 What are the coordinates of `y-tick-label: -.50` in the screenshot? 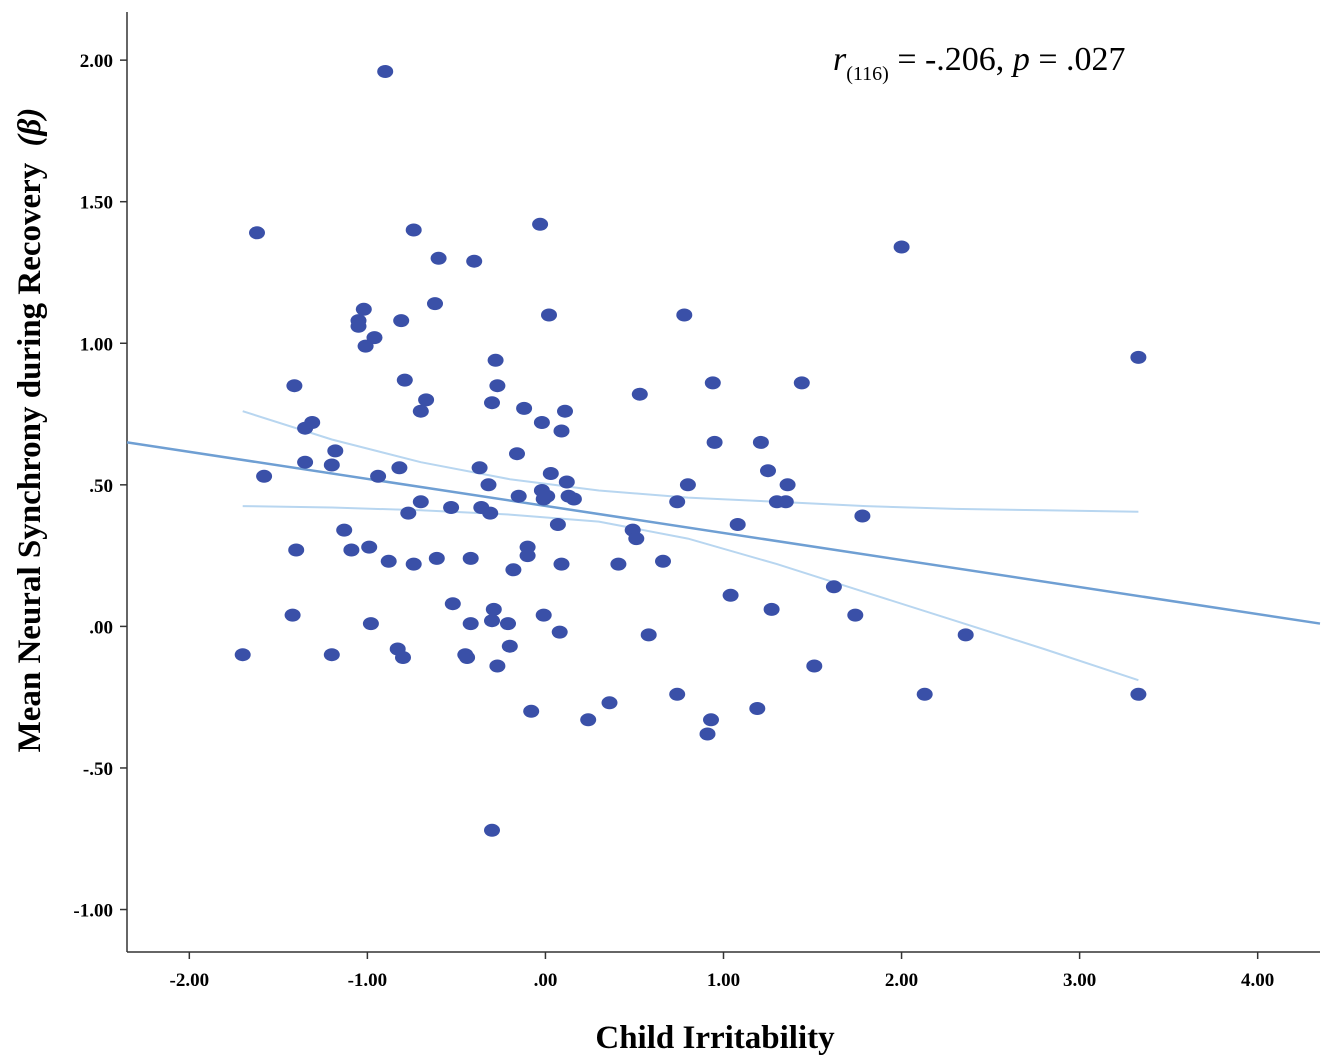 It's located at (98, 769).